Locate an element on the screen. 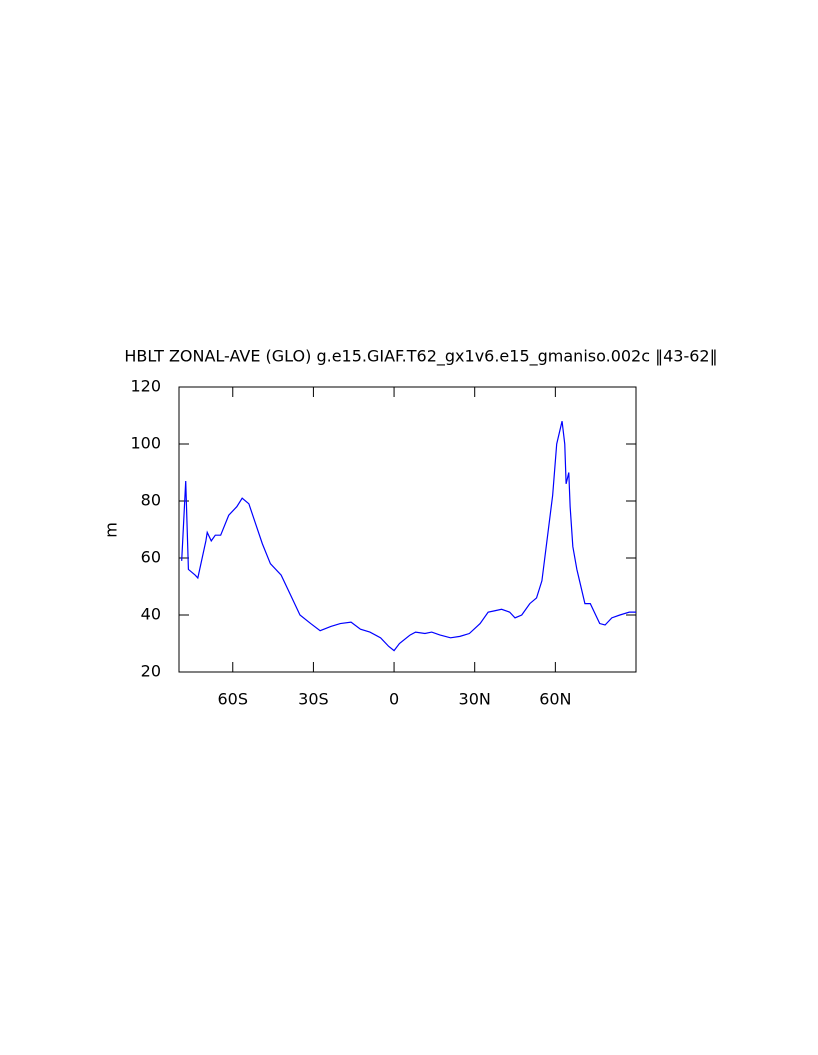 This screenshot has width=818, height=1055. y-tick-label: 100 is located at coordinates (145, 443).